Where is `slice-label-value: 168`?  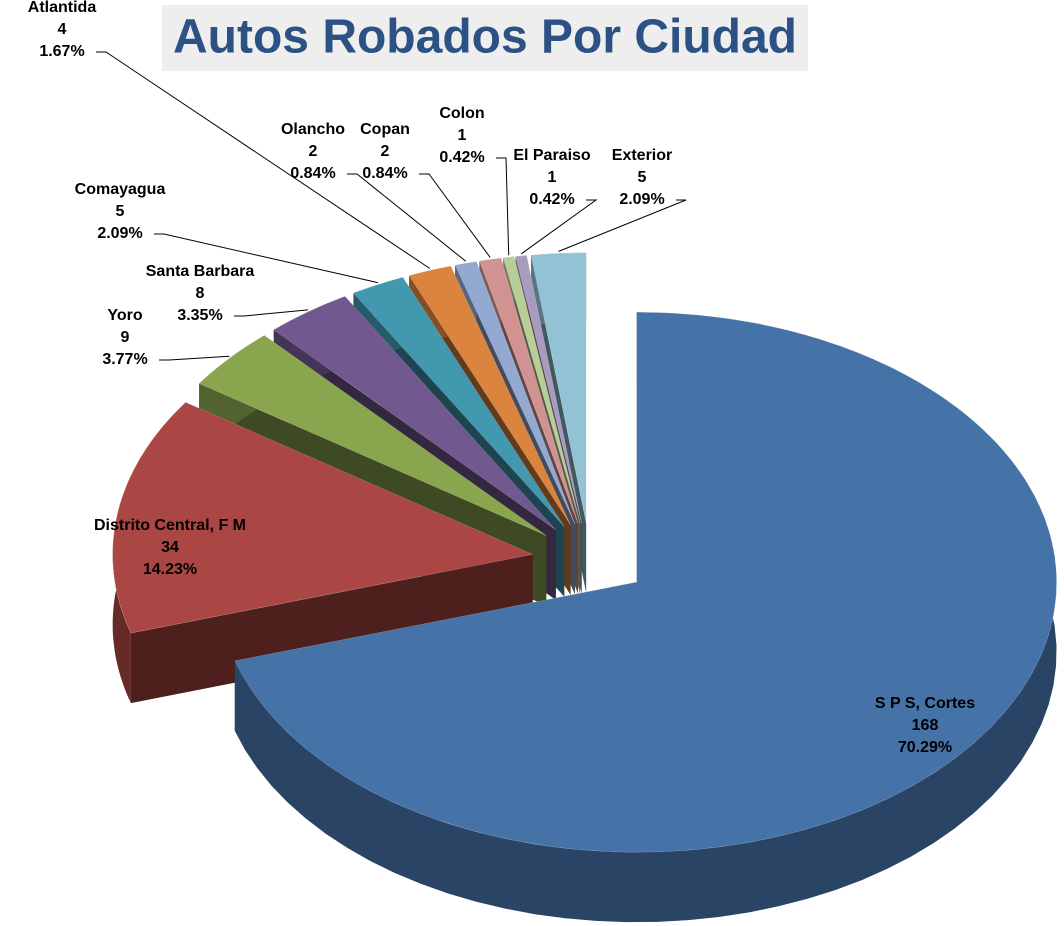
slice-label-value: 168 is located at coordinates (925, 725).